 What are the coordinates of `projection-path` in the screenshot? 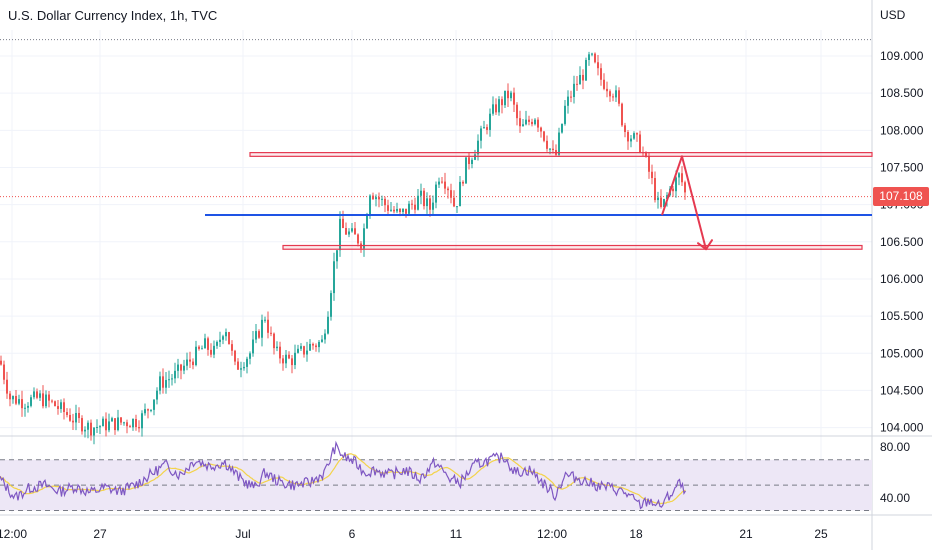 It's located at (684, 202).